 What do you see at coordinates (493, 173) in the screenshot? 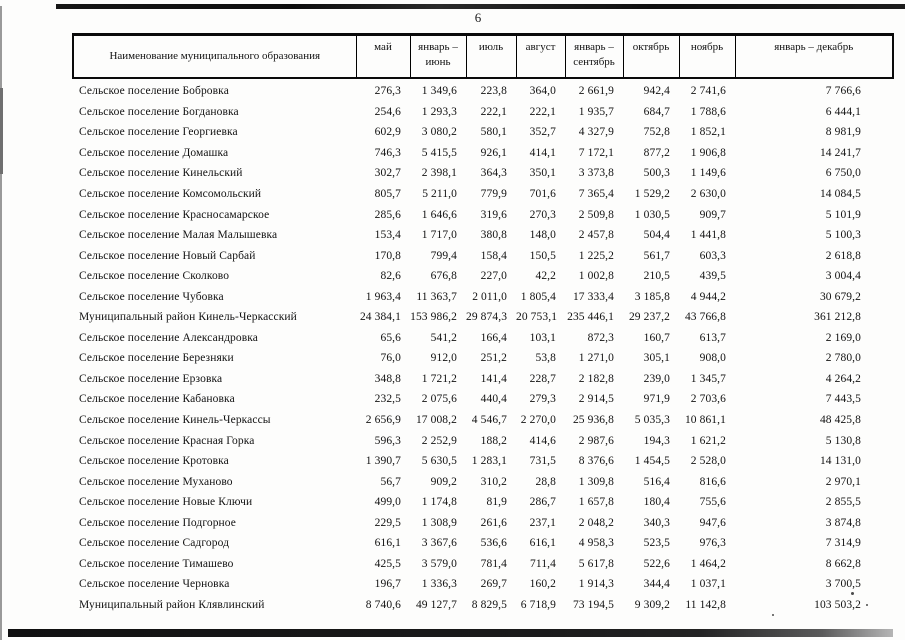
I see `value-cell-jul: 364,3` at bounding box center [493, 173].